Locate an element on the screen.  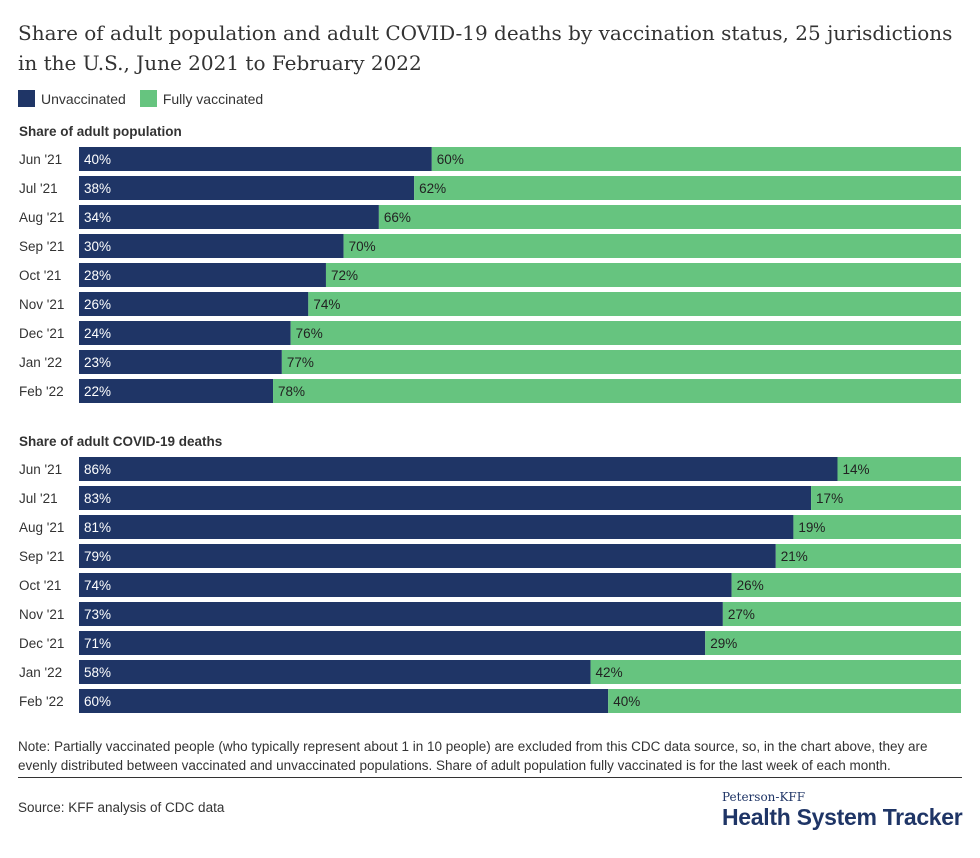
data-label: 71% is located at coordinates (97, 643).